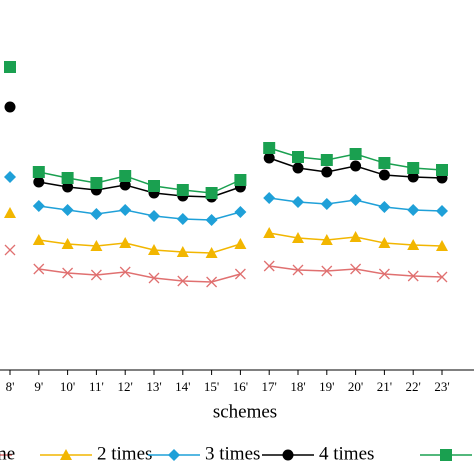 This screenshot has width=474, height=474. I want to click on legend-label: 3 times, so click(232, 453).